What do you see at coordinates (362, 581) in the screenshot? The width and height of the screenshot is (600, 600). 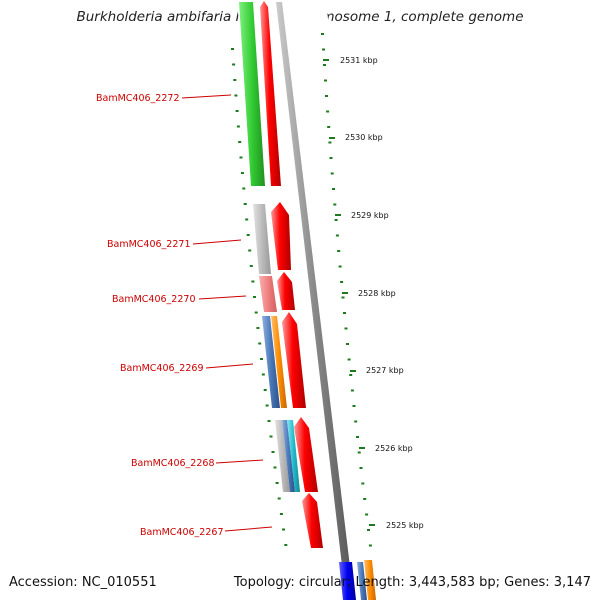 I see `gene-bottom-steel` at bounding box center [362, 581].